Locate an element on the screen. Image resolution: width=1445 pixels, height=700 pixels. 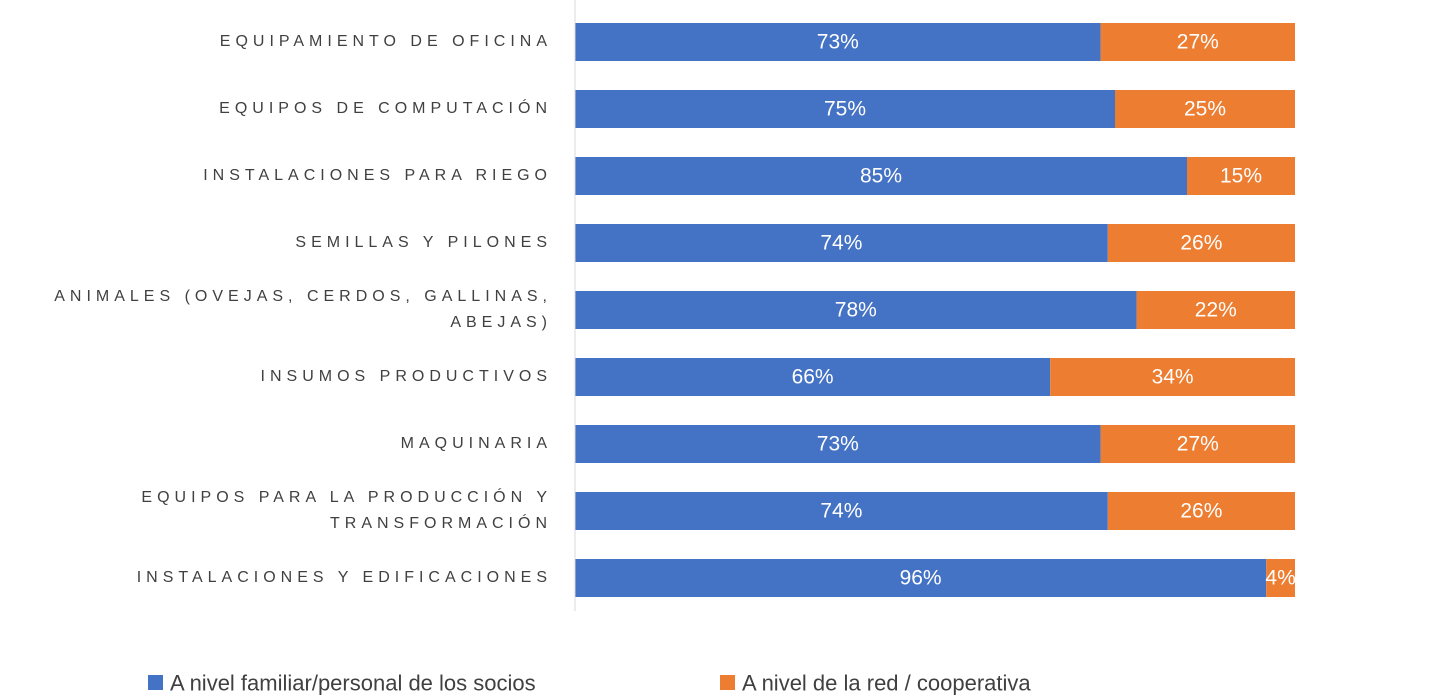
category-label: EQUIPAMIENTO DE OFICINA is located at coordinates (385, 41).